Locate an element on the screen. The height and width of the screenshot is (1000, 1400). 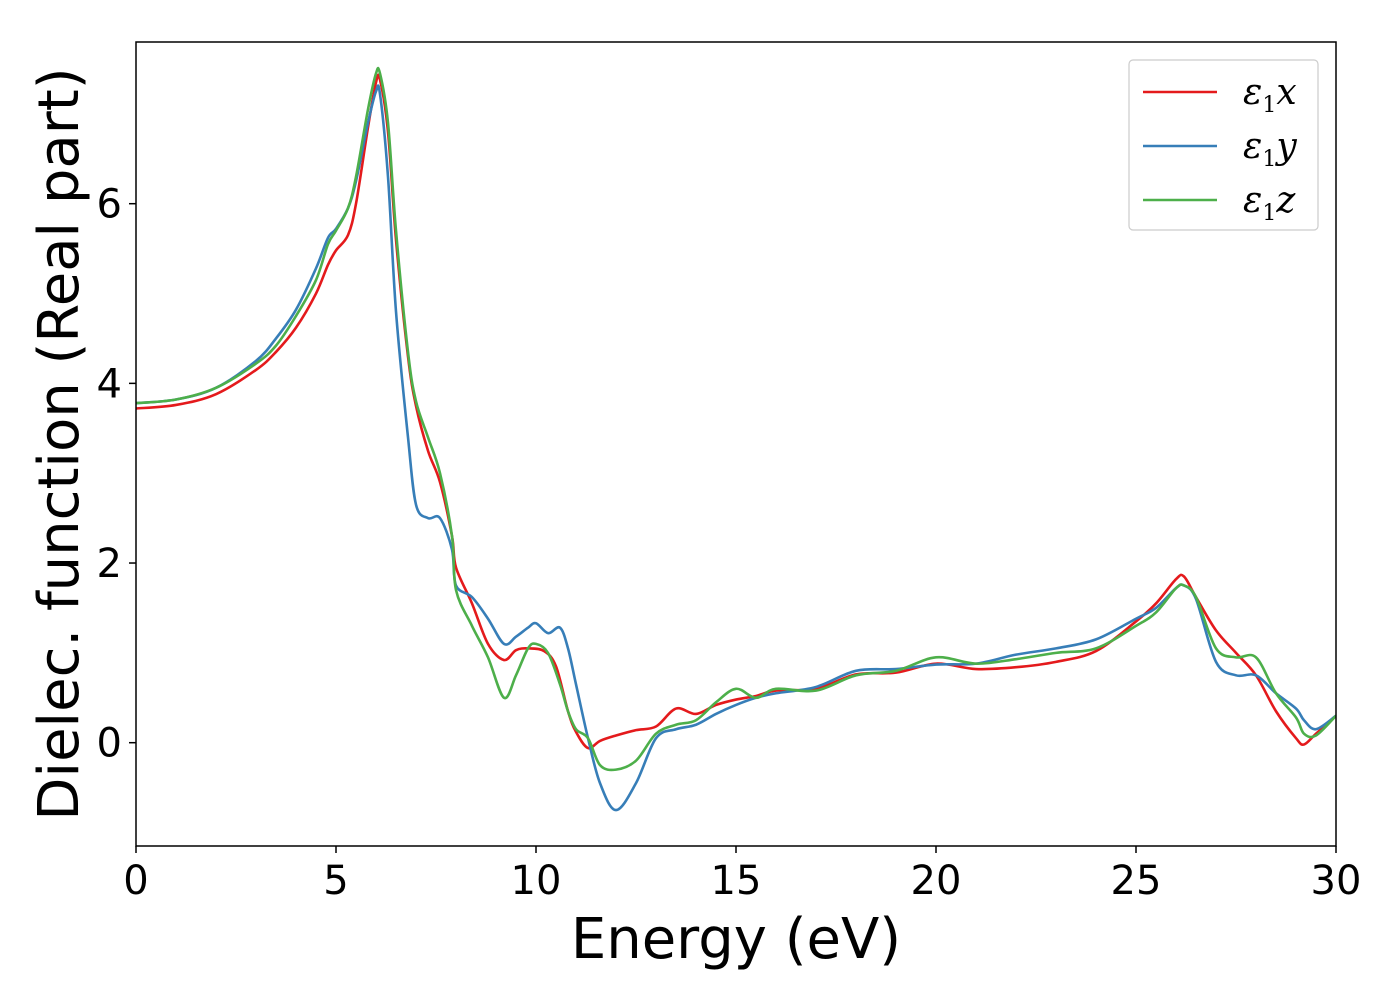
legend: ε1x ε1y ε1z is located at coordinates (1223, 145).